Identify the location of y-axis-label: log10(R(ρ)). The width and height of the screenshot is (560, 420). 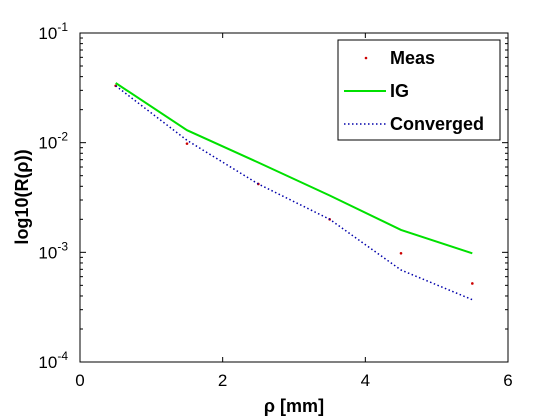
(22, 196).